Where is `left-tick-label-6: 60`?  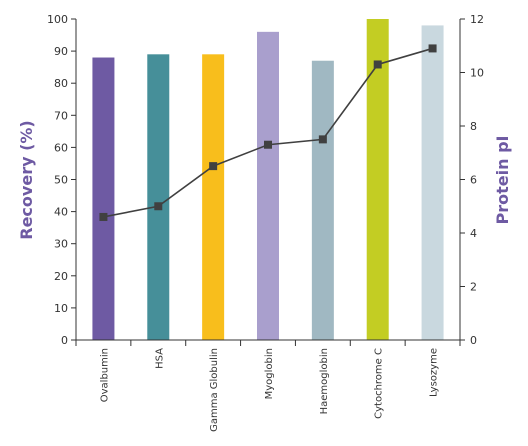 left-tick-label-6: 60 is located at coordinates (61, 147).